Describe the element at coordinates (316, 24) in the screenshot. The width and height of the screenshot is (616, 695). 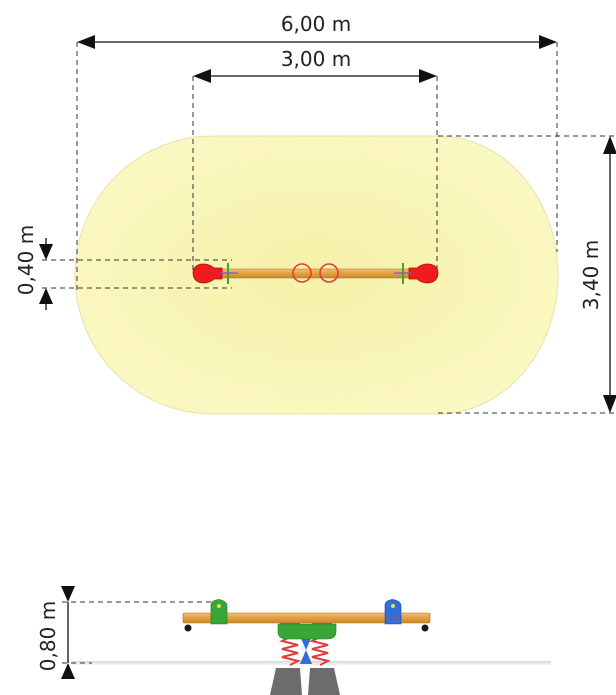
I see `overall-width-label: 6,00 m` at that location.